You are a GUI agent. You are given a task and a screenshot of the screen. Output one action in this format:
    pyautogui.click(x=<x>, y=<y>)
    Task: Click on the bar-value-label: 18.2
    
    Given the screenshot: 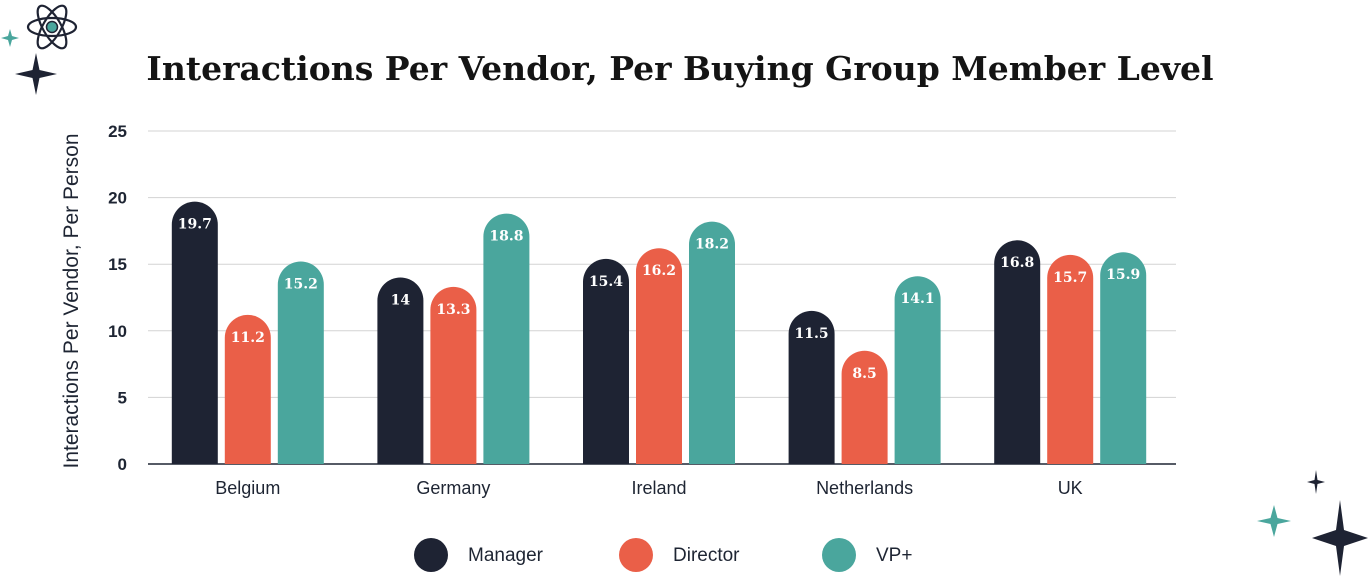 What is the action you would take?
    pyautogui.click(x=712, y=245)
    